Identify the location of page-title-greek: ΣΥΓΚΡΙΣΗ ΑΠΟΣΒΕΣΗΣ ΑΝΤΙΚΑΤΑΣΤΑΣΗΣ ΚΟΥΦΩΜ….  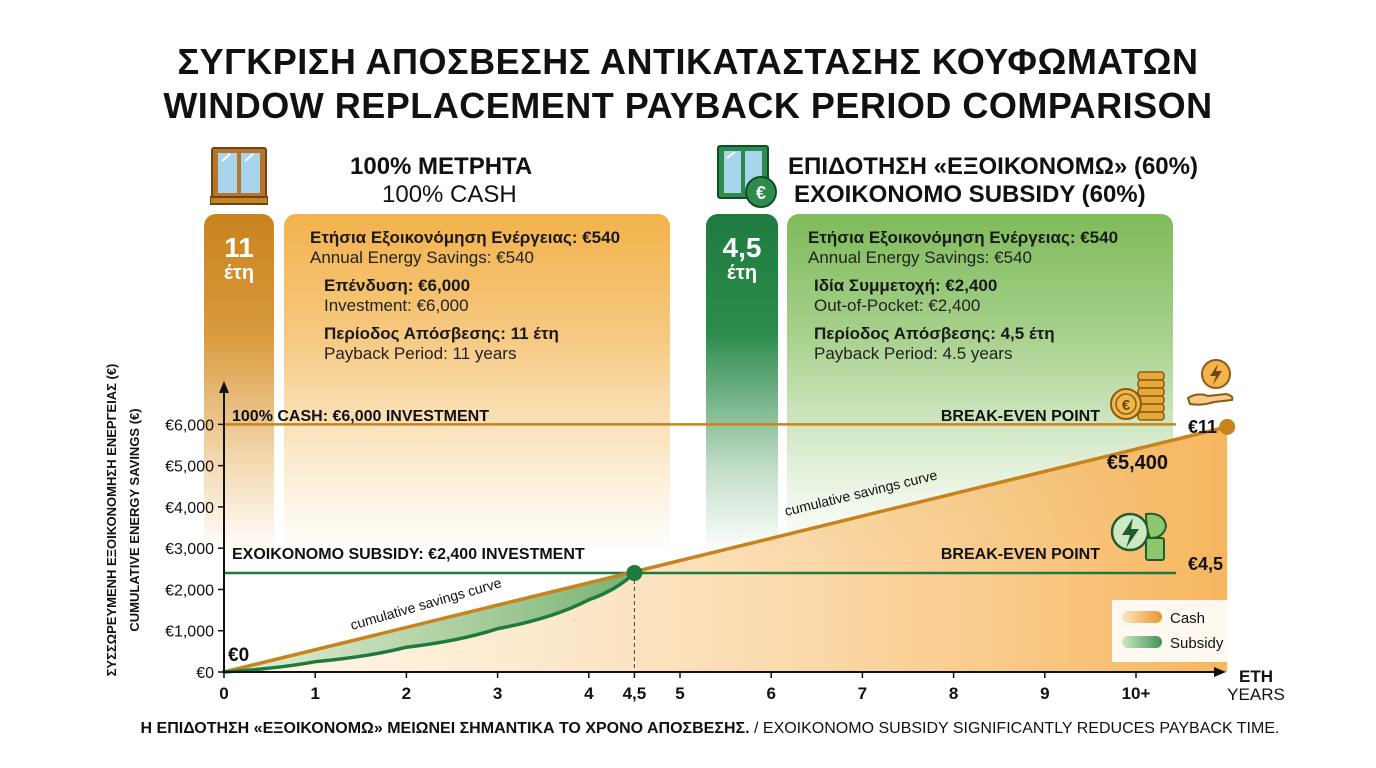
(688, 61).